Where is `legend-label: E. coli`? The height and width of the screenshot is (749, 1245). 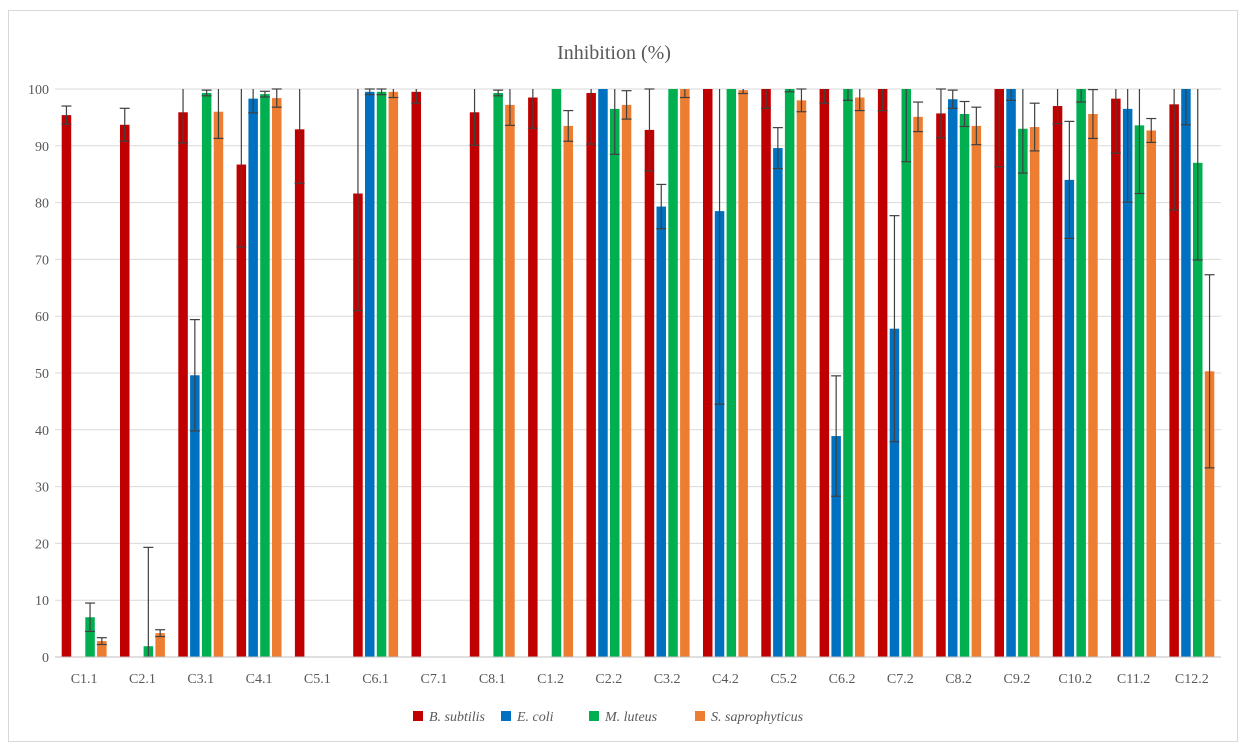
legend-label: E. coli is located at coordinates (535, 717).